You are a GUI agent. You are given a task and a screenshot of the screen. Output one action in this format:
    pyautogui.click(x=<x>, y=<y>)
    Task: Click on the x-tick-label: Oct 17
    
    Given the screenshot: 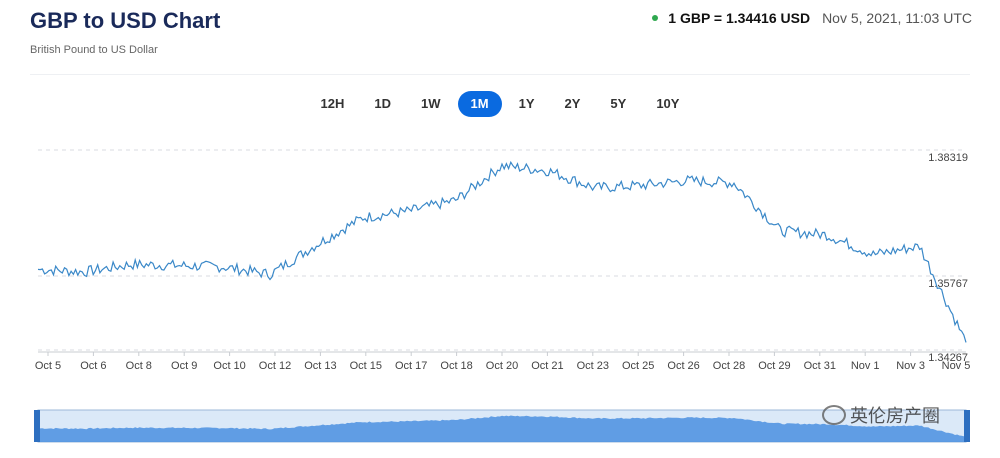 What is the action you would take?
    pyautogui.click(x=411, y=366)
    